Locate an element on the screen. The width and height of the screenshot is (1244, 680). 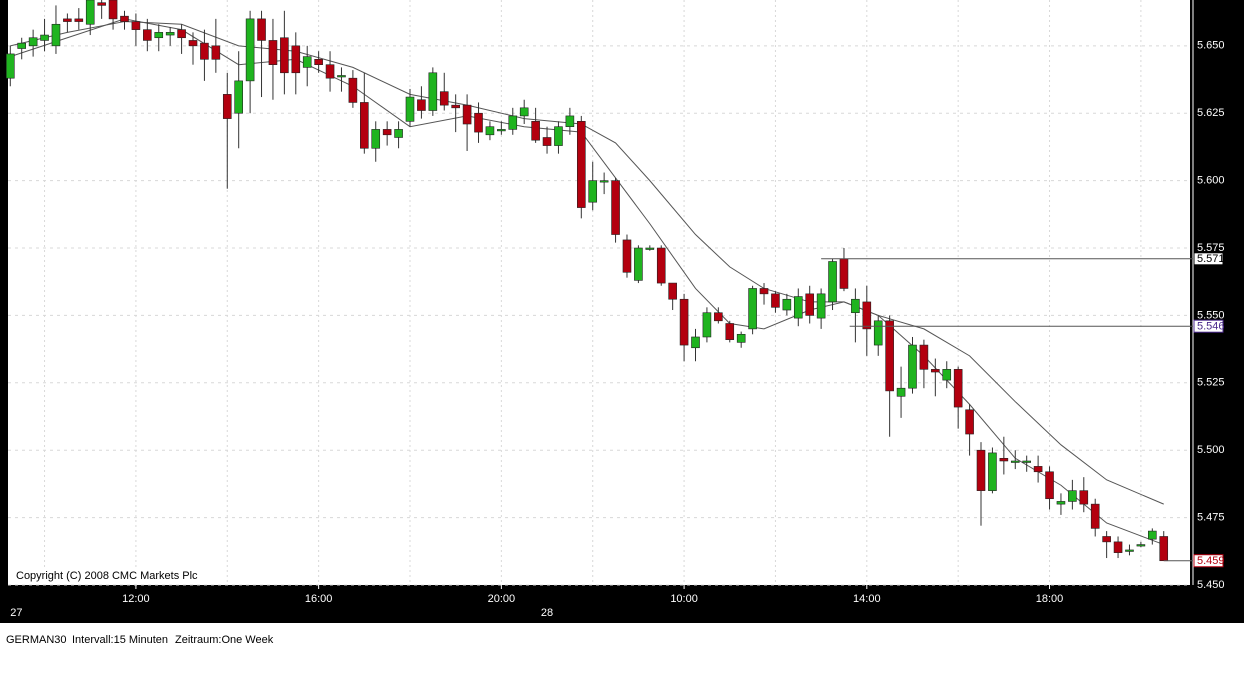
footer-text: Zeitraum:One Week is located at coordinates (224, 640).